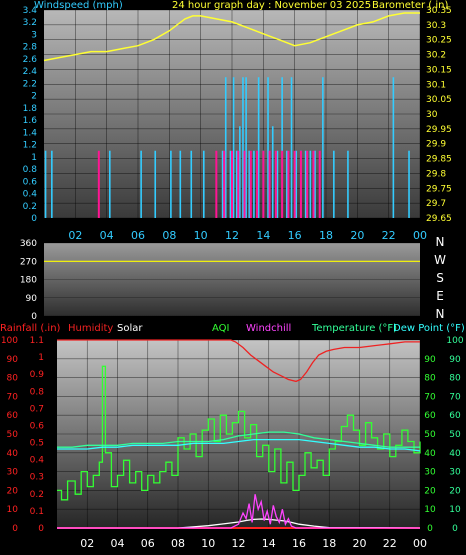 Image resolution: width=466 pixels, height=555 pixels. I want to click on right-tick-label: 30.25, so click(439, 41).